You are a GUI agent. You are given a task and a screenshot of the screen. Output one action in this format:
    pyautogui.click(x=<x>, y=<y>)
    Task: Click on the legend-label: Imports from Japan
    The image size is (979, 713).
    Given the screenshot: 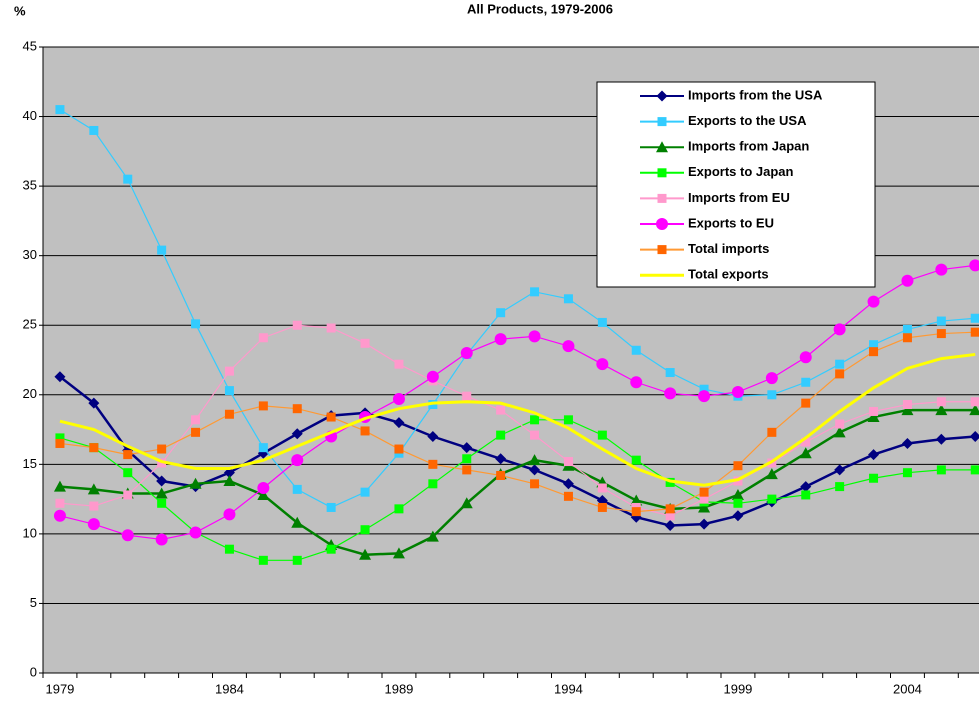 What is the action you would take?
    pyautogui.click(x=748, y=146)
    